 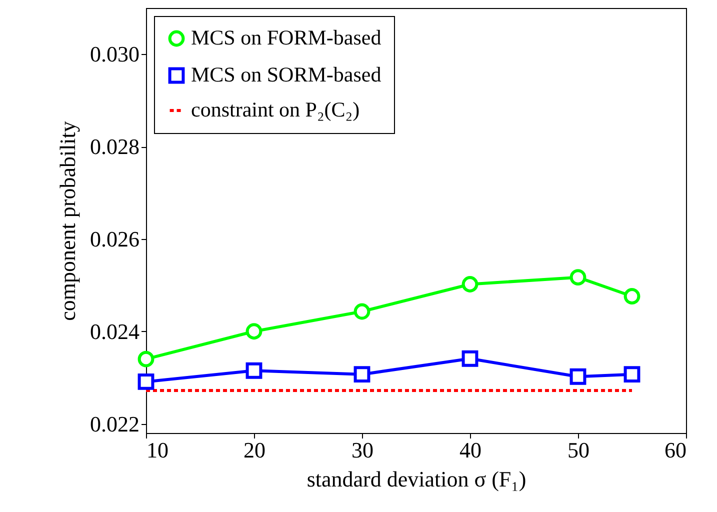 What do you see at coordinates (157, 450) in the screenshot?
I see `x-tick-label: 10` at bounding box center [157, 450].